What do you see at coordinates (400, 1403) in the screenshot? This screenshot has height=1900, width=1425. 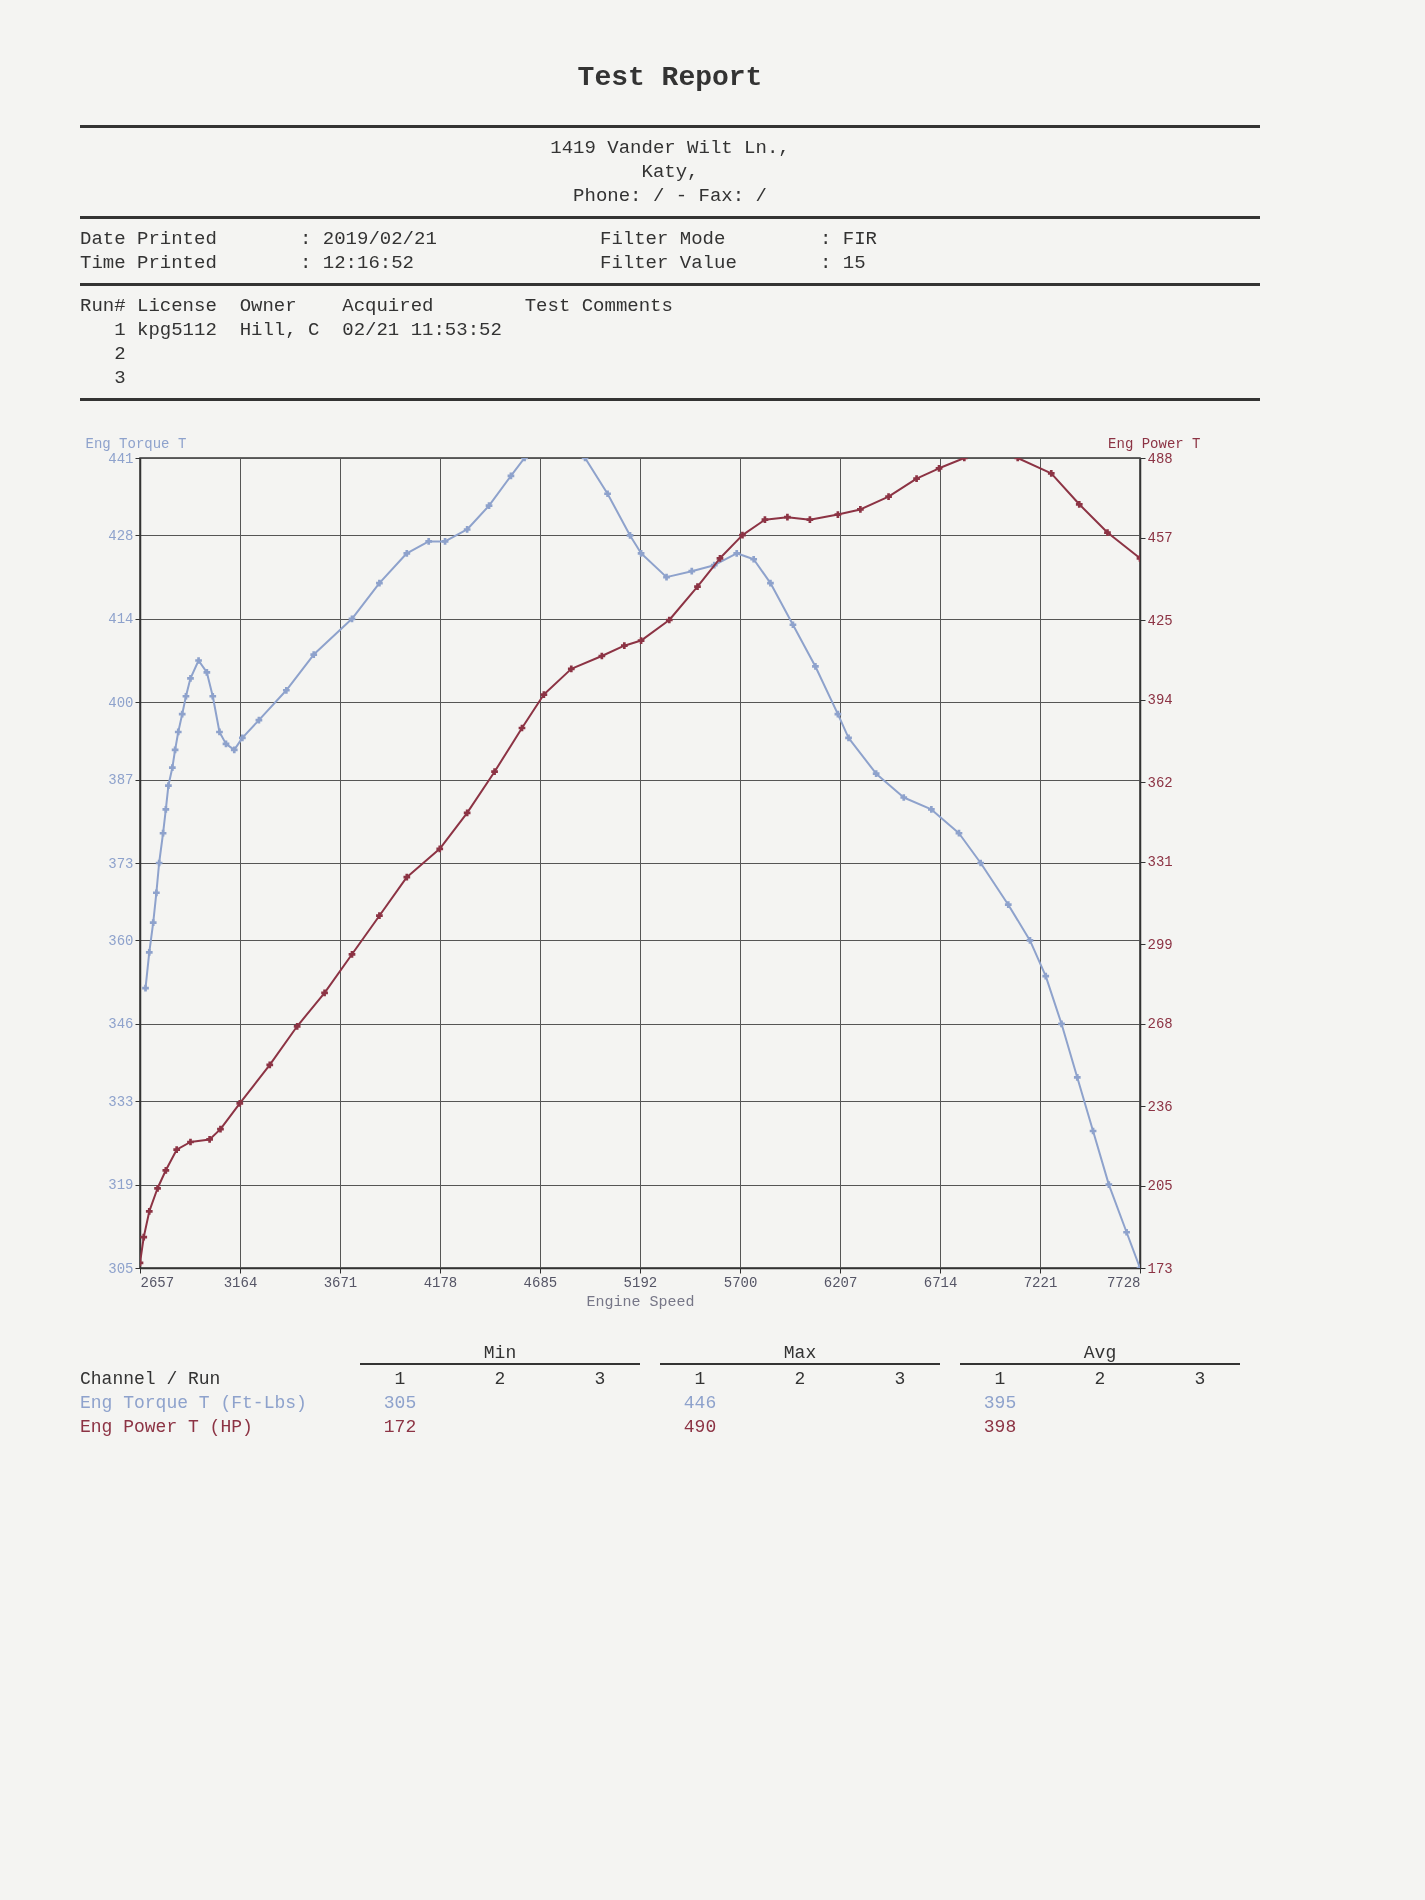 I see `text: 305` at bounding box center [400, 1403].